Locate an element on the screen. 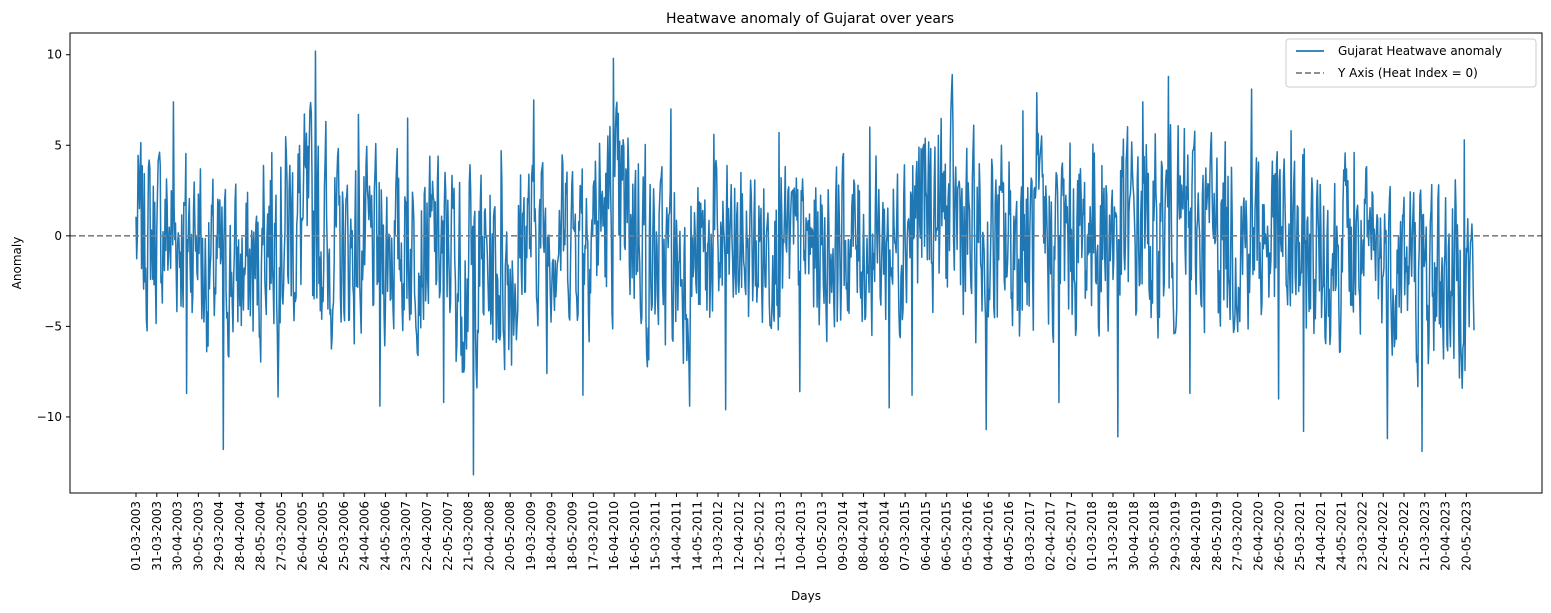 The height and width of the screenshot is (613, 1551). x-tick-label: 07-03-2015 is located at coordinates (905, 536).